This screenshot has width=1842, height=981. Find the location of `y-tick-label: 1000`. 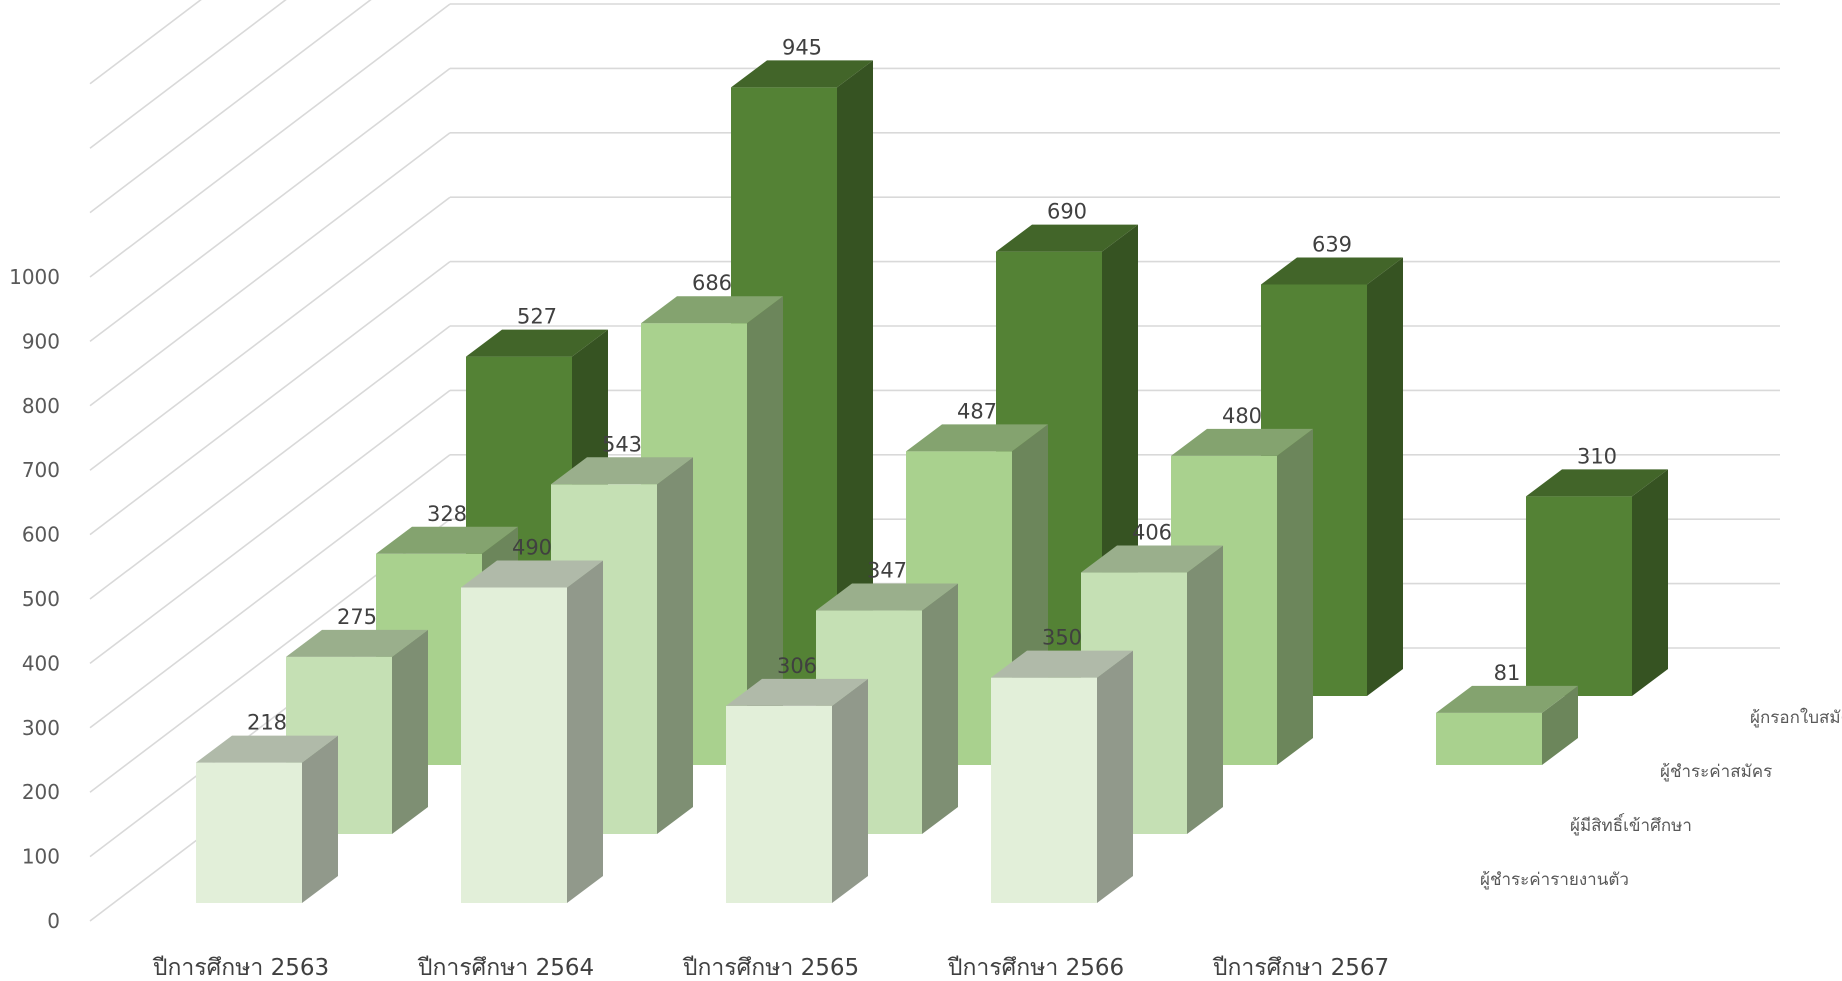

y-tick-label: 1000 is located at coordinates (34, 277).